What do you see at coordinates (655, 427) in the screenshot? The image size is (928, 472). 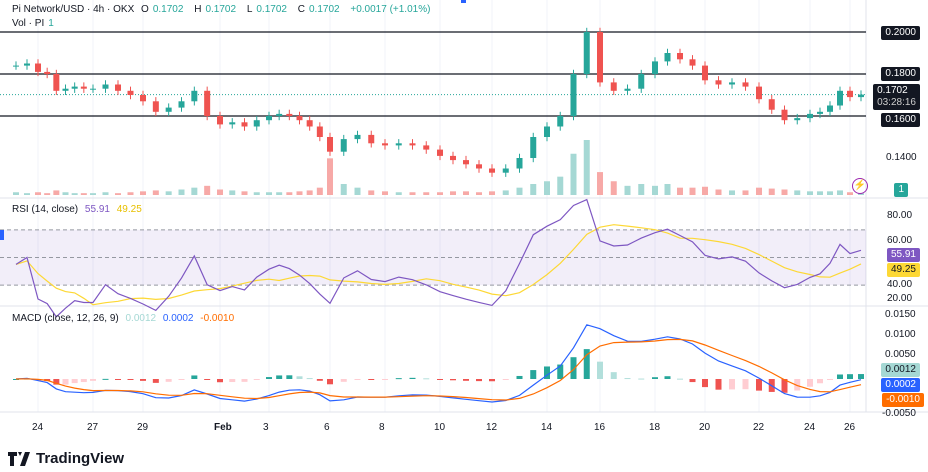 I see `time-tick: 18` at bounding box center [655, 427].